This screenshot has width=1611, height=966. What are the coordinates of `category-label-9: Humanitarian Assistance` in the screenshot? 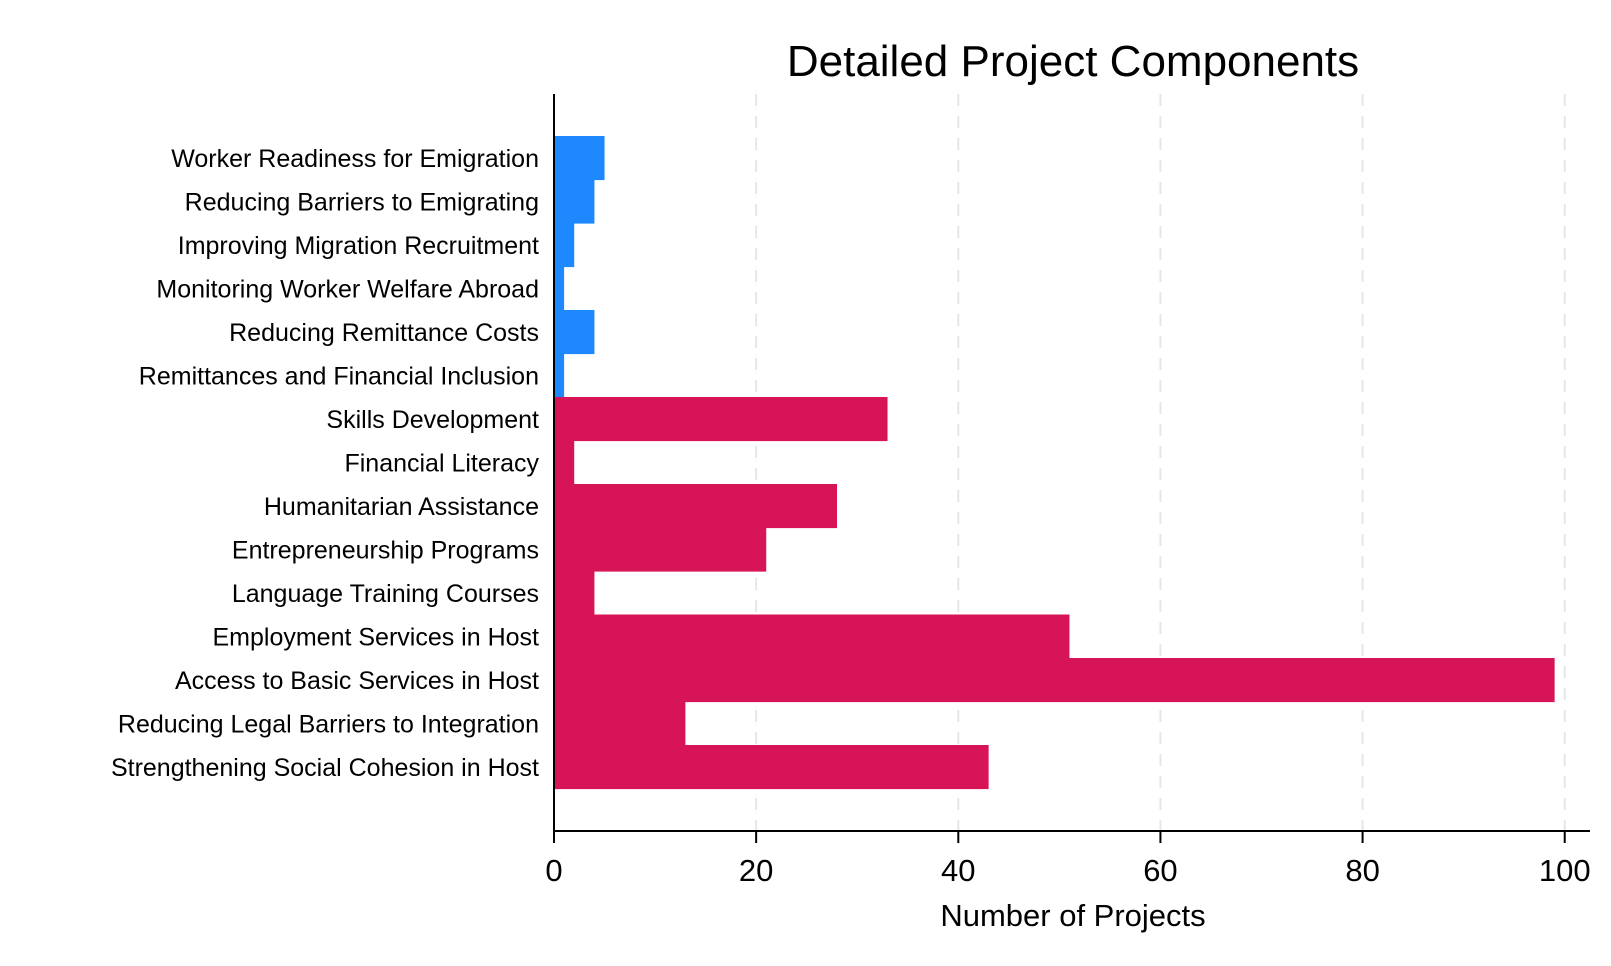 It's located at (401, 507).